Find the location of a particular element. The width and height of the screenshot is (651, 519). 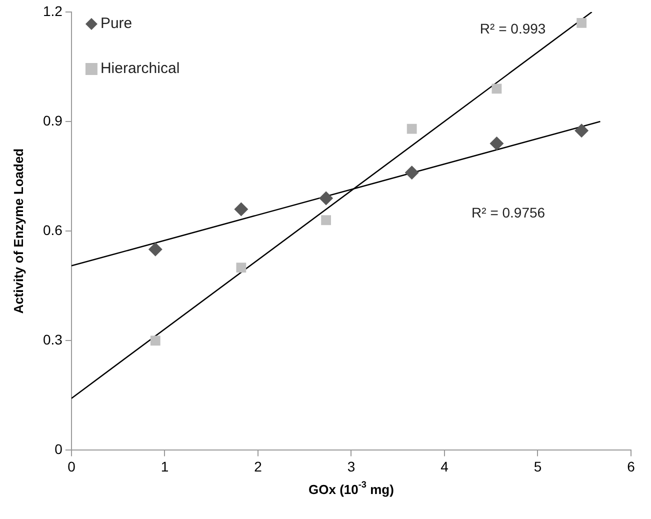

y-axis-title: Activity of Enzyme Loaded is located at coordinates (18, 231).